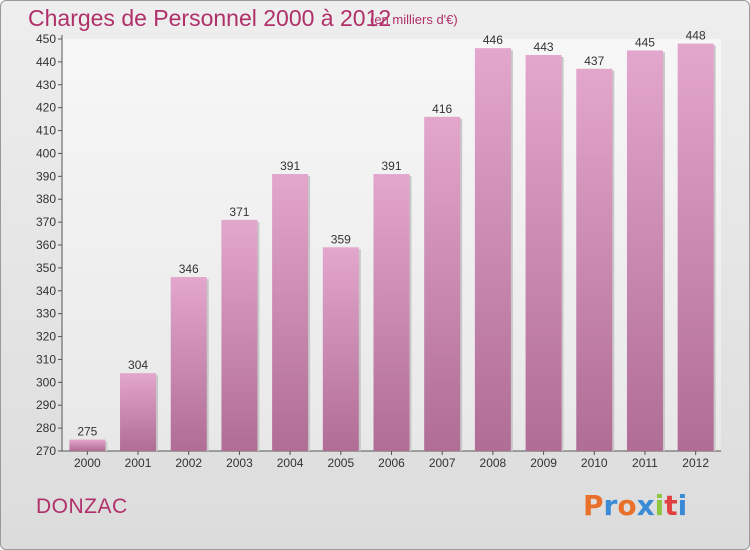  I want to click on logo-letter: r, so click(610, 505).